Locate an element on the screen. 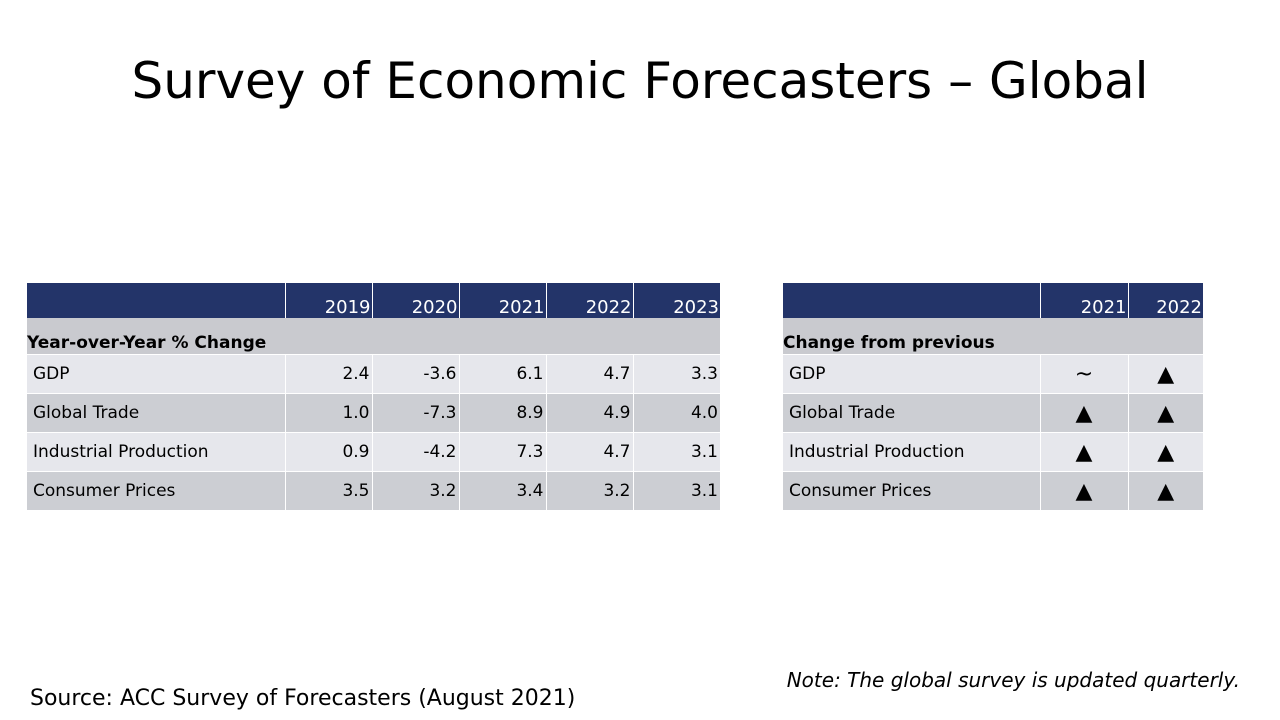 This screenshot has height=720, width=1280. value-cell: -3.6 is located at coordinates (416, 374).